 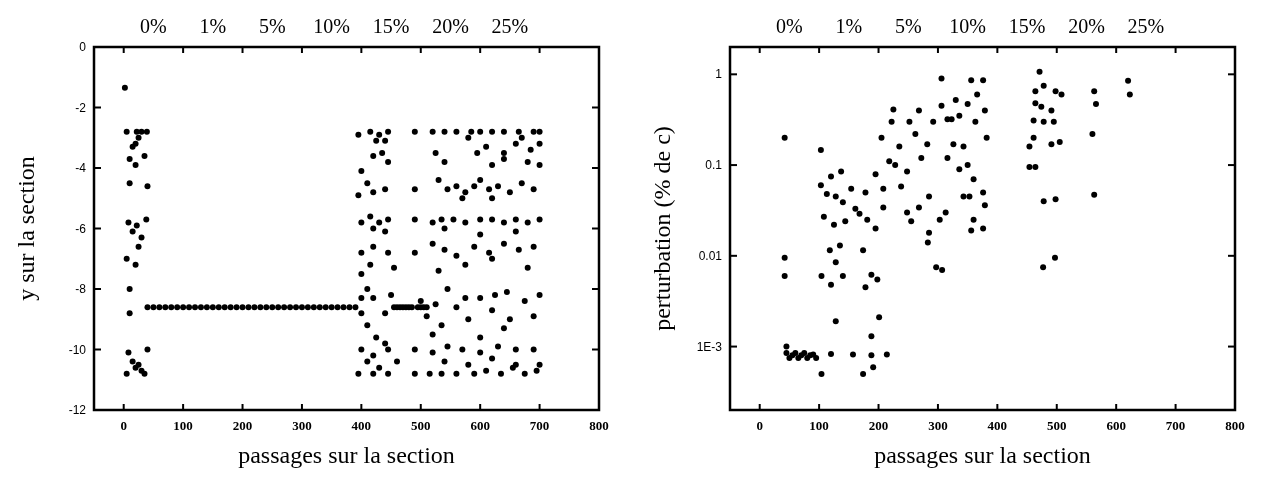 I want to click on y-axis-title: y sur la section, so click(x=26, y=228).